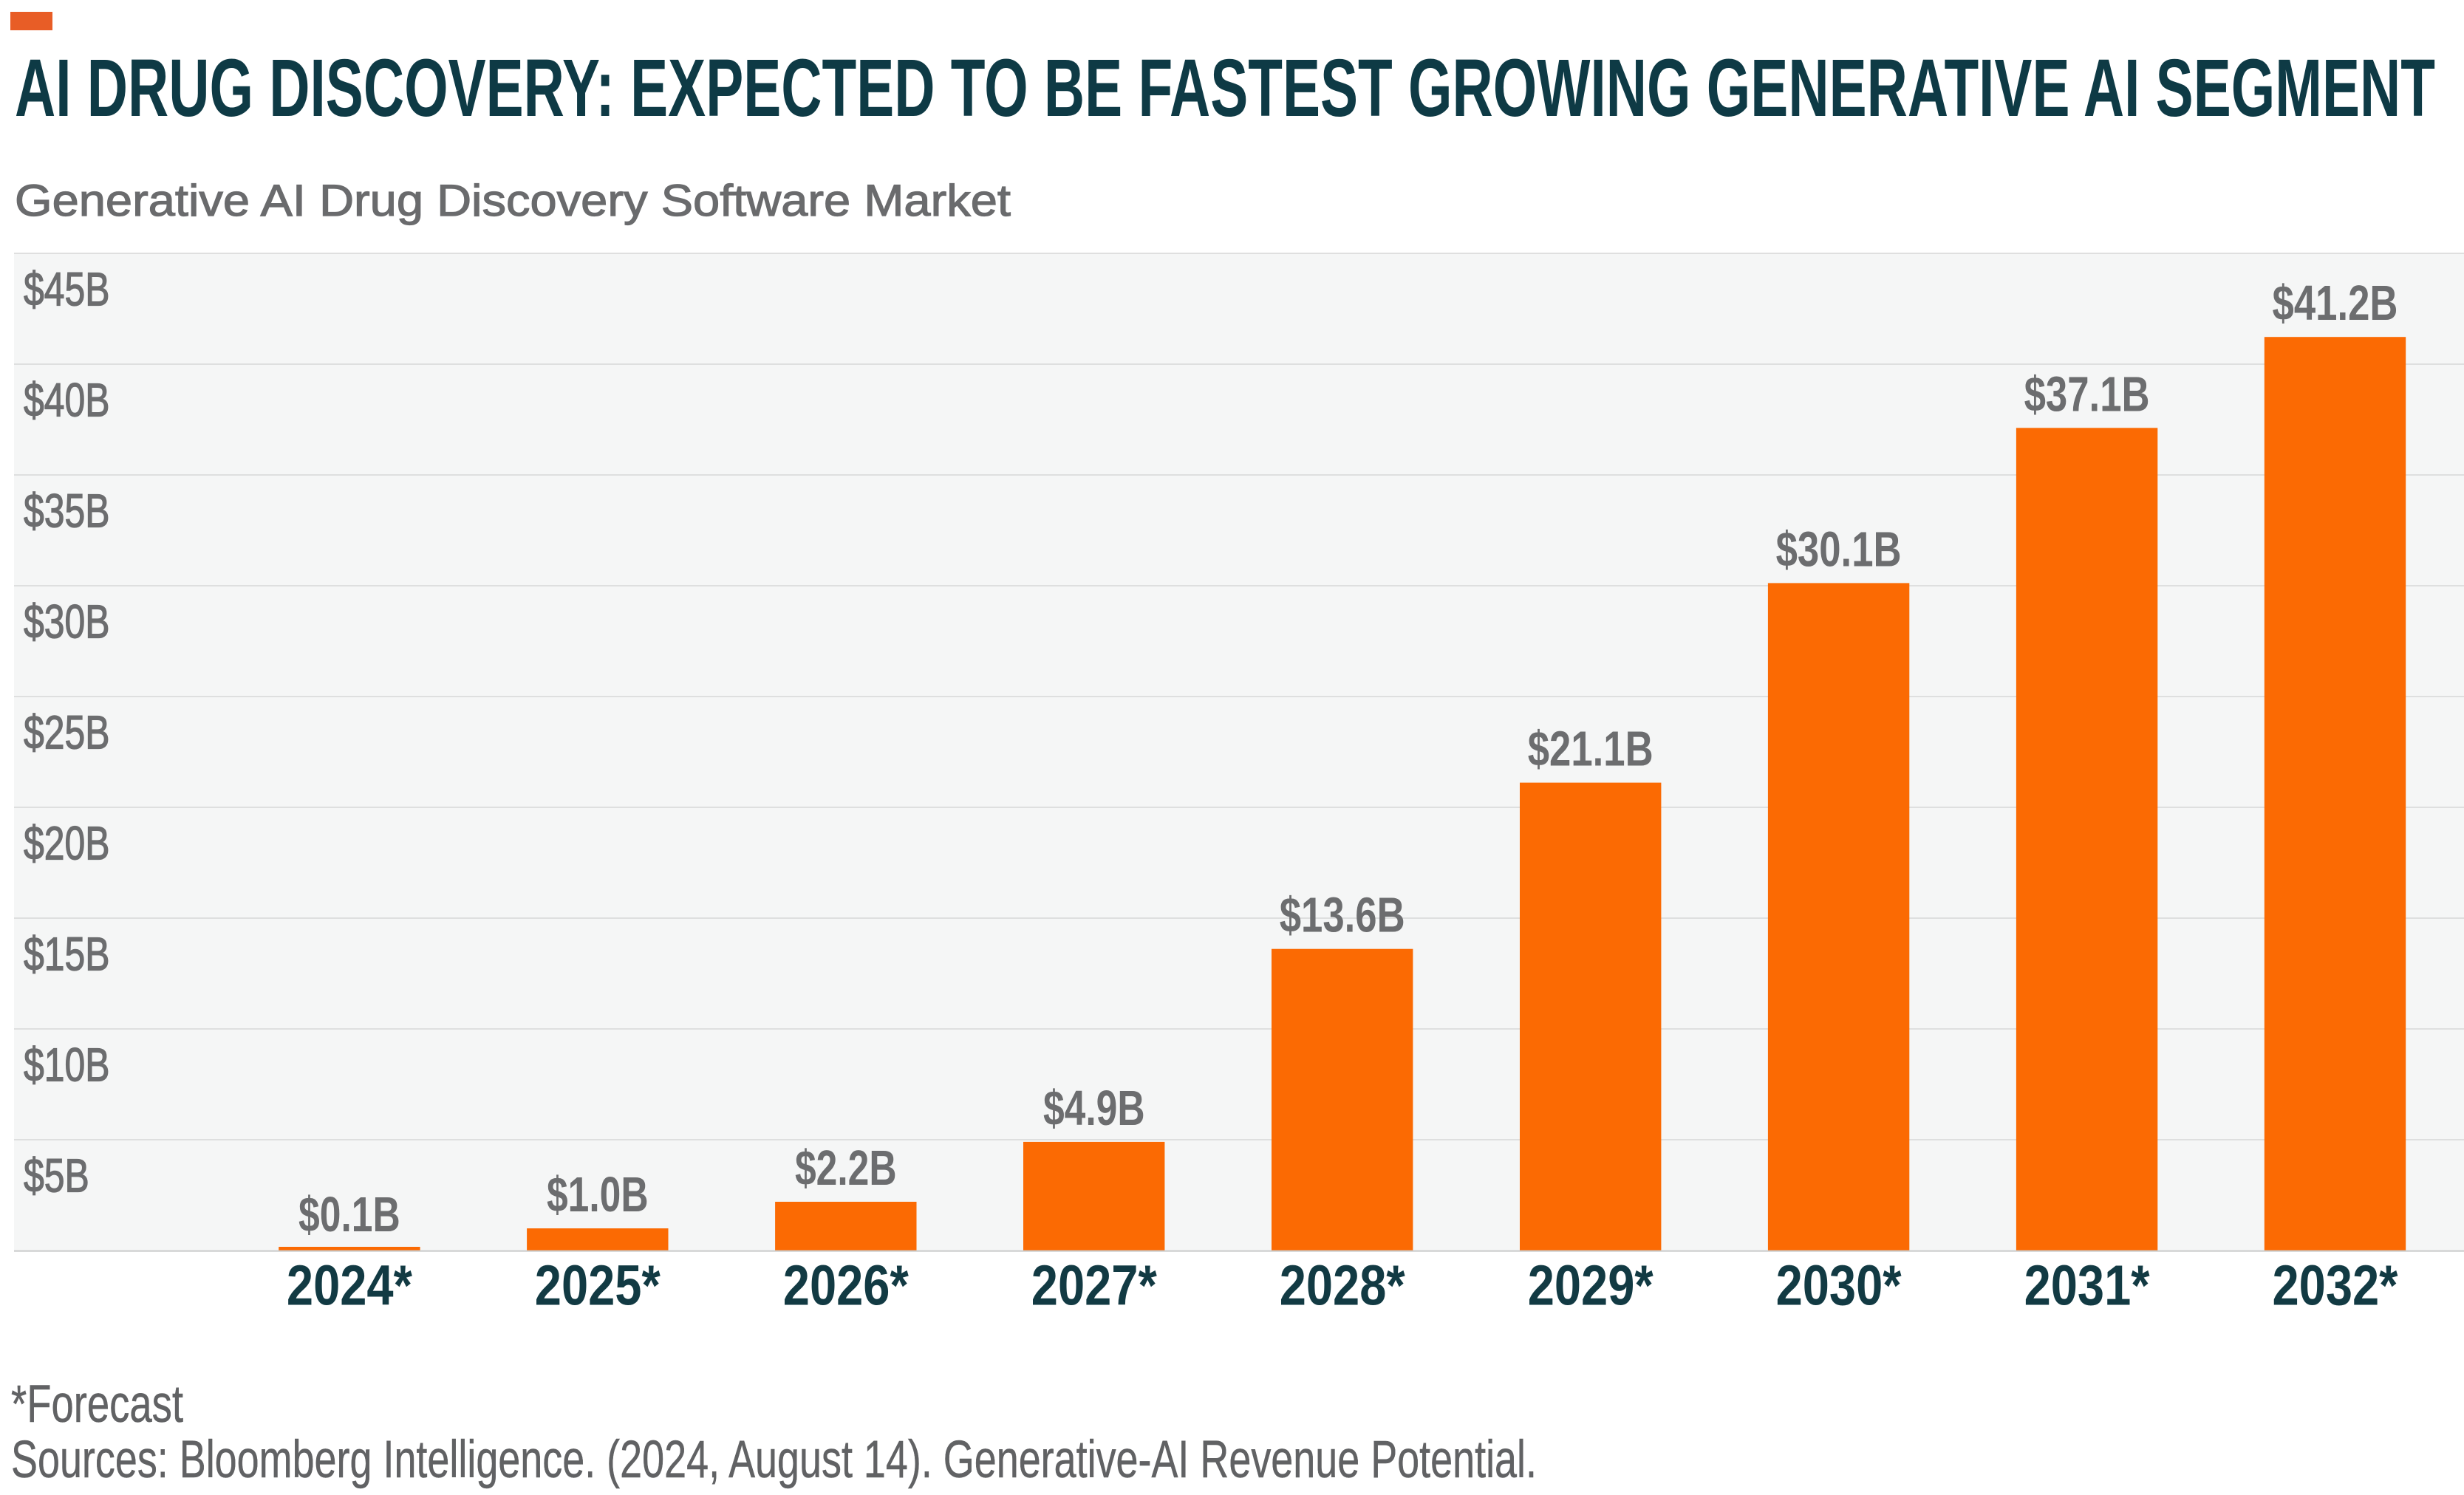  What do you see at coordinates (97, 1404) in the screenshot?
I see `svg-text: *Forecast` at bounding box center [97, 1404].